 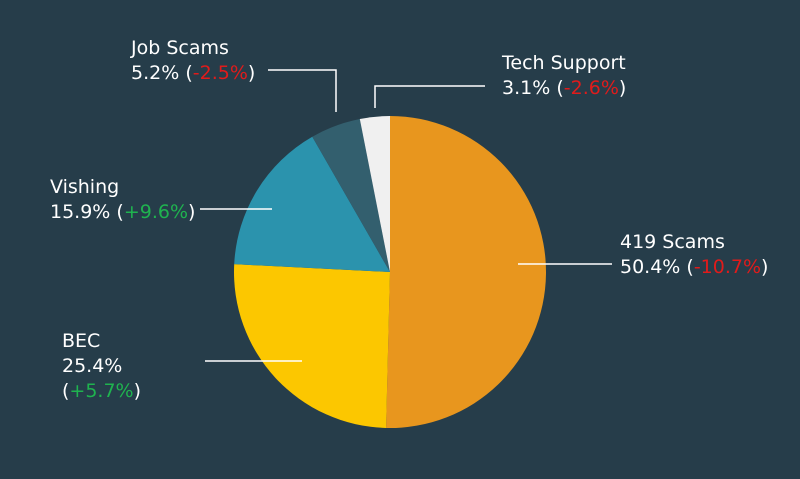 I want to click on slice-label: BEC, so click(x=81, y=341).